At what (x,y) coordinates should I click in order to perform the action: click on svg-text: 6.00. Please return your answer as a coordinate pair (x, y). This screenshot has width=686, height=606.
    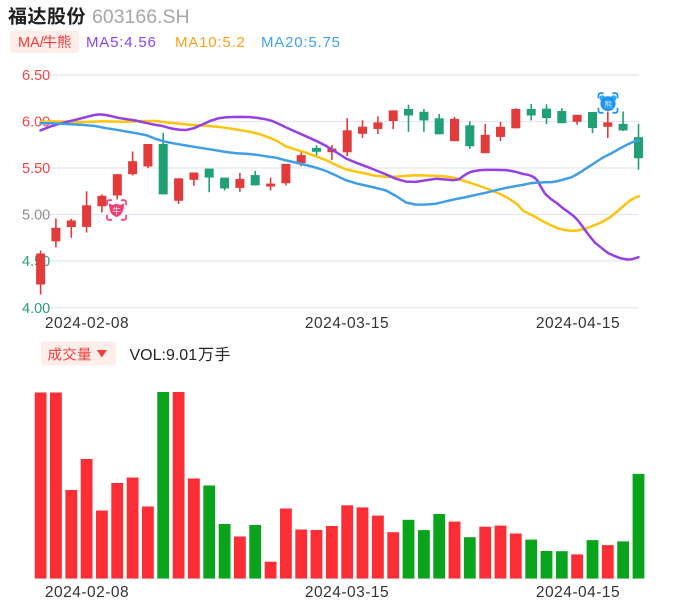
    Looking at the image, I should click on (36, 123).